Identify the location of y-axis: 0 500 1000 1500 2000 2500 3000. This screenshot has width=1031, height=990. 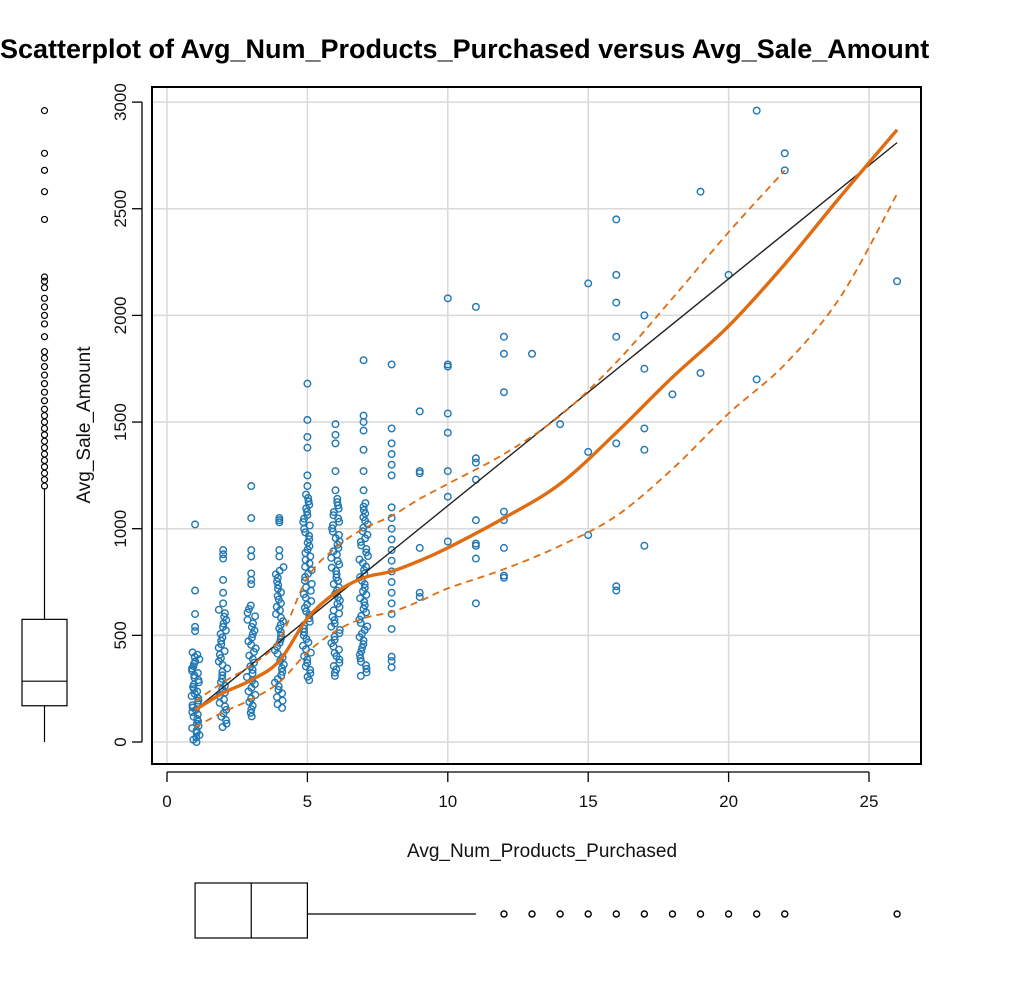
(127, 415).